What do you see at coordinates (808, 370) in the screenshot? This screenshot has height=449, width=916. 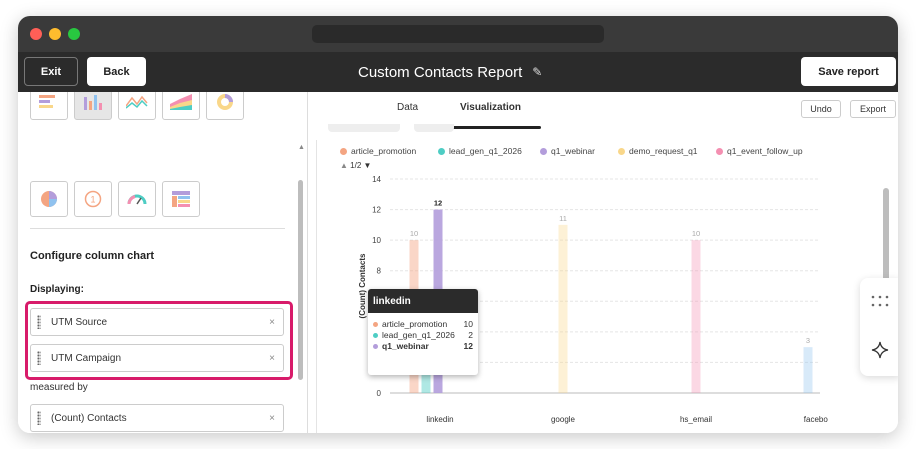 I see `bar-facebook-series` at bounding box center [808, 370].